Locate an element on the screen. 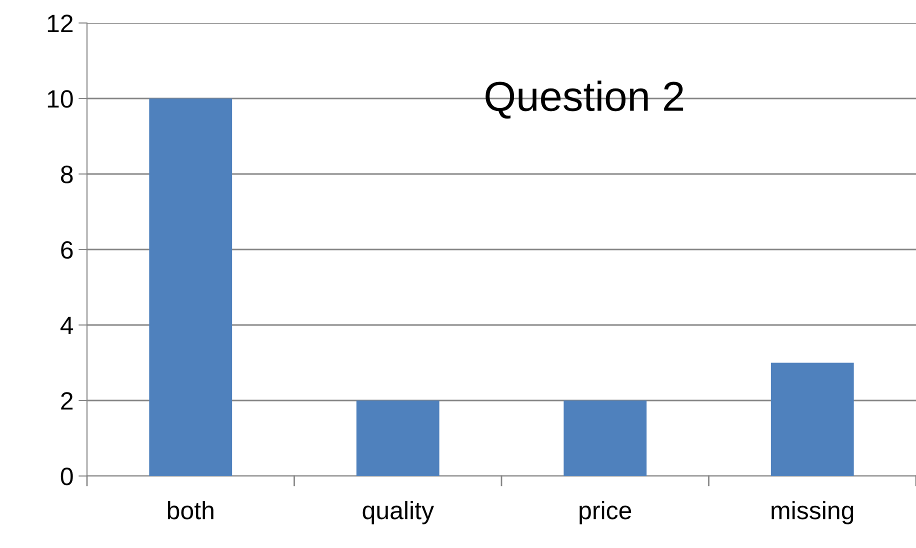 The image size is (916, 548). y-tick-label: 0 is located at coordinates (66, 477).